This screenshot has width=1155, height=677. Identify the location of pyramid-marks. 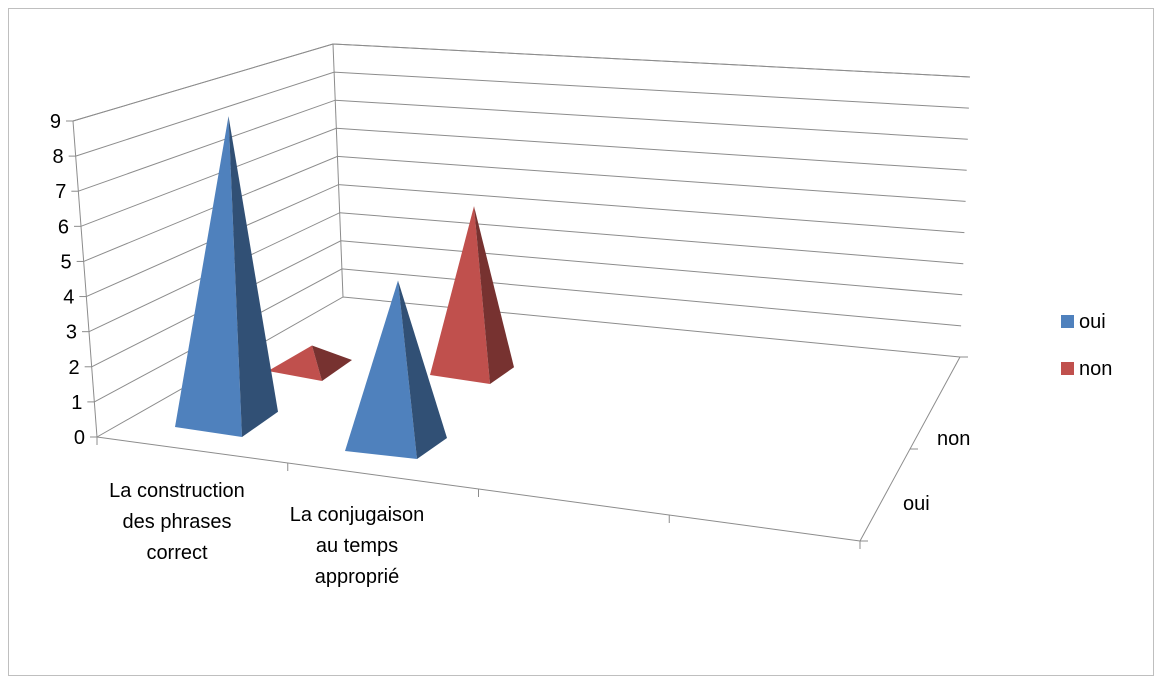
(344, 287).